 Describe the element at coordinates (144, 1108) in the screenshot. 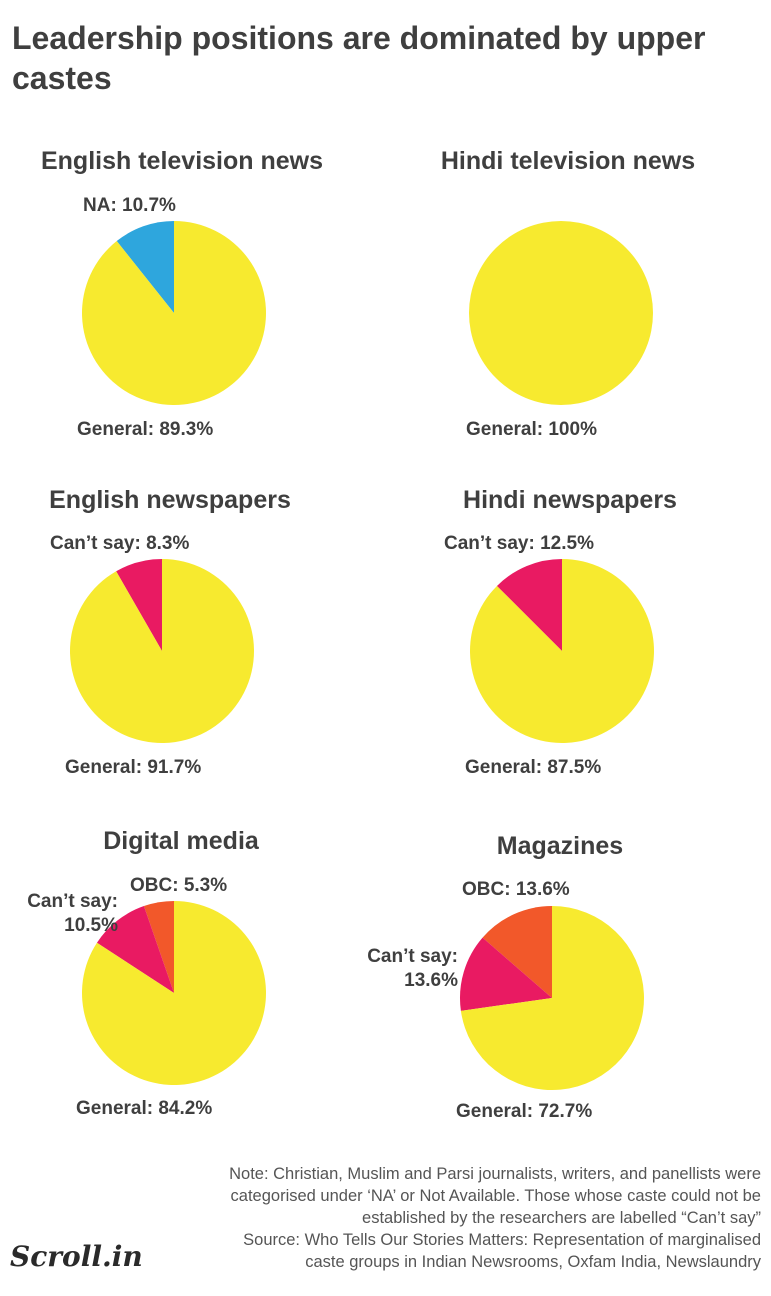

I see `slice-label: General: 84.2%` at that location.